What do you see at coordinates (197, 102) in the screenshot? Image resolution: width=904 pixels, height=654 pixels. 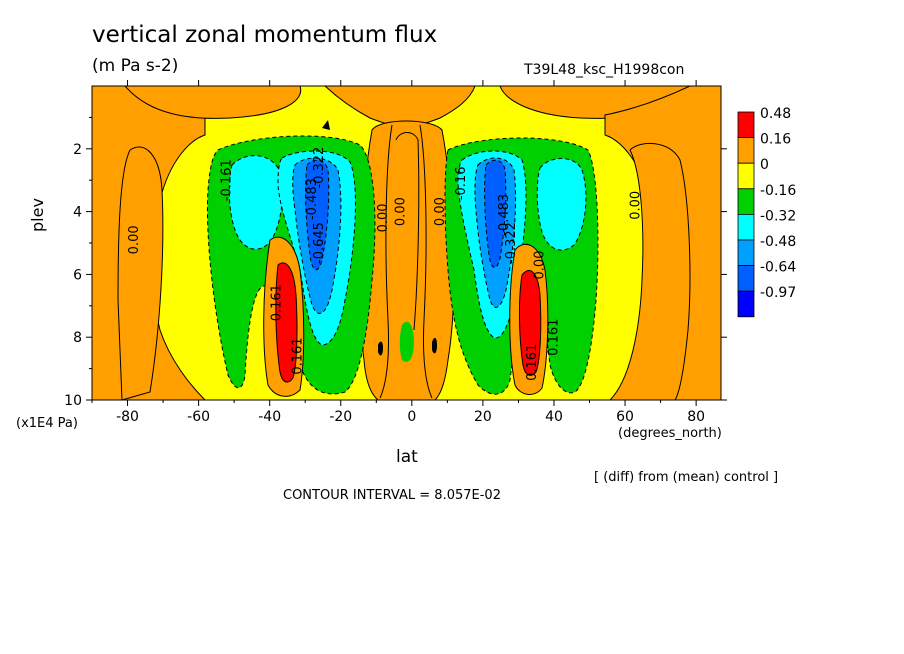 I see `orange-region-nw` at bounding box center [197, 102].